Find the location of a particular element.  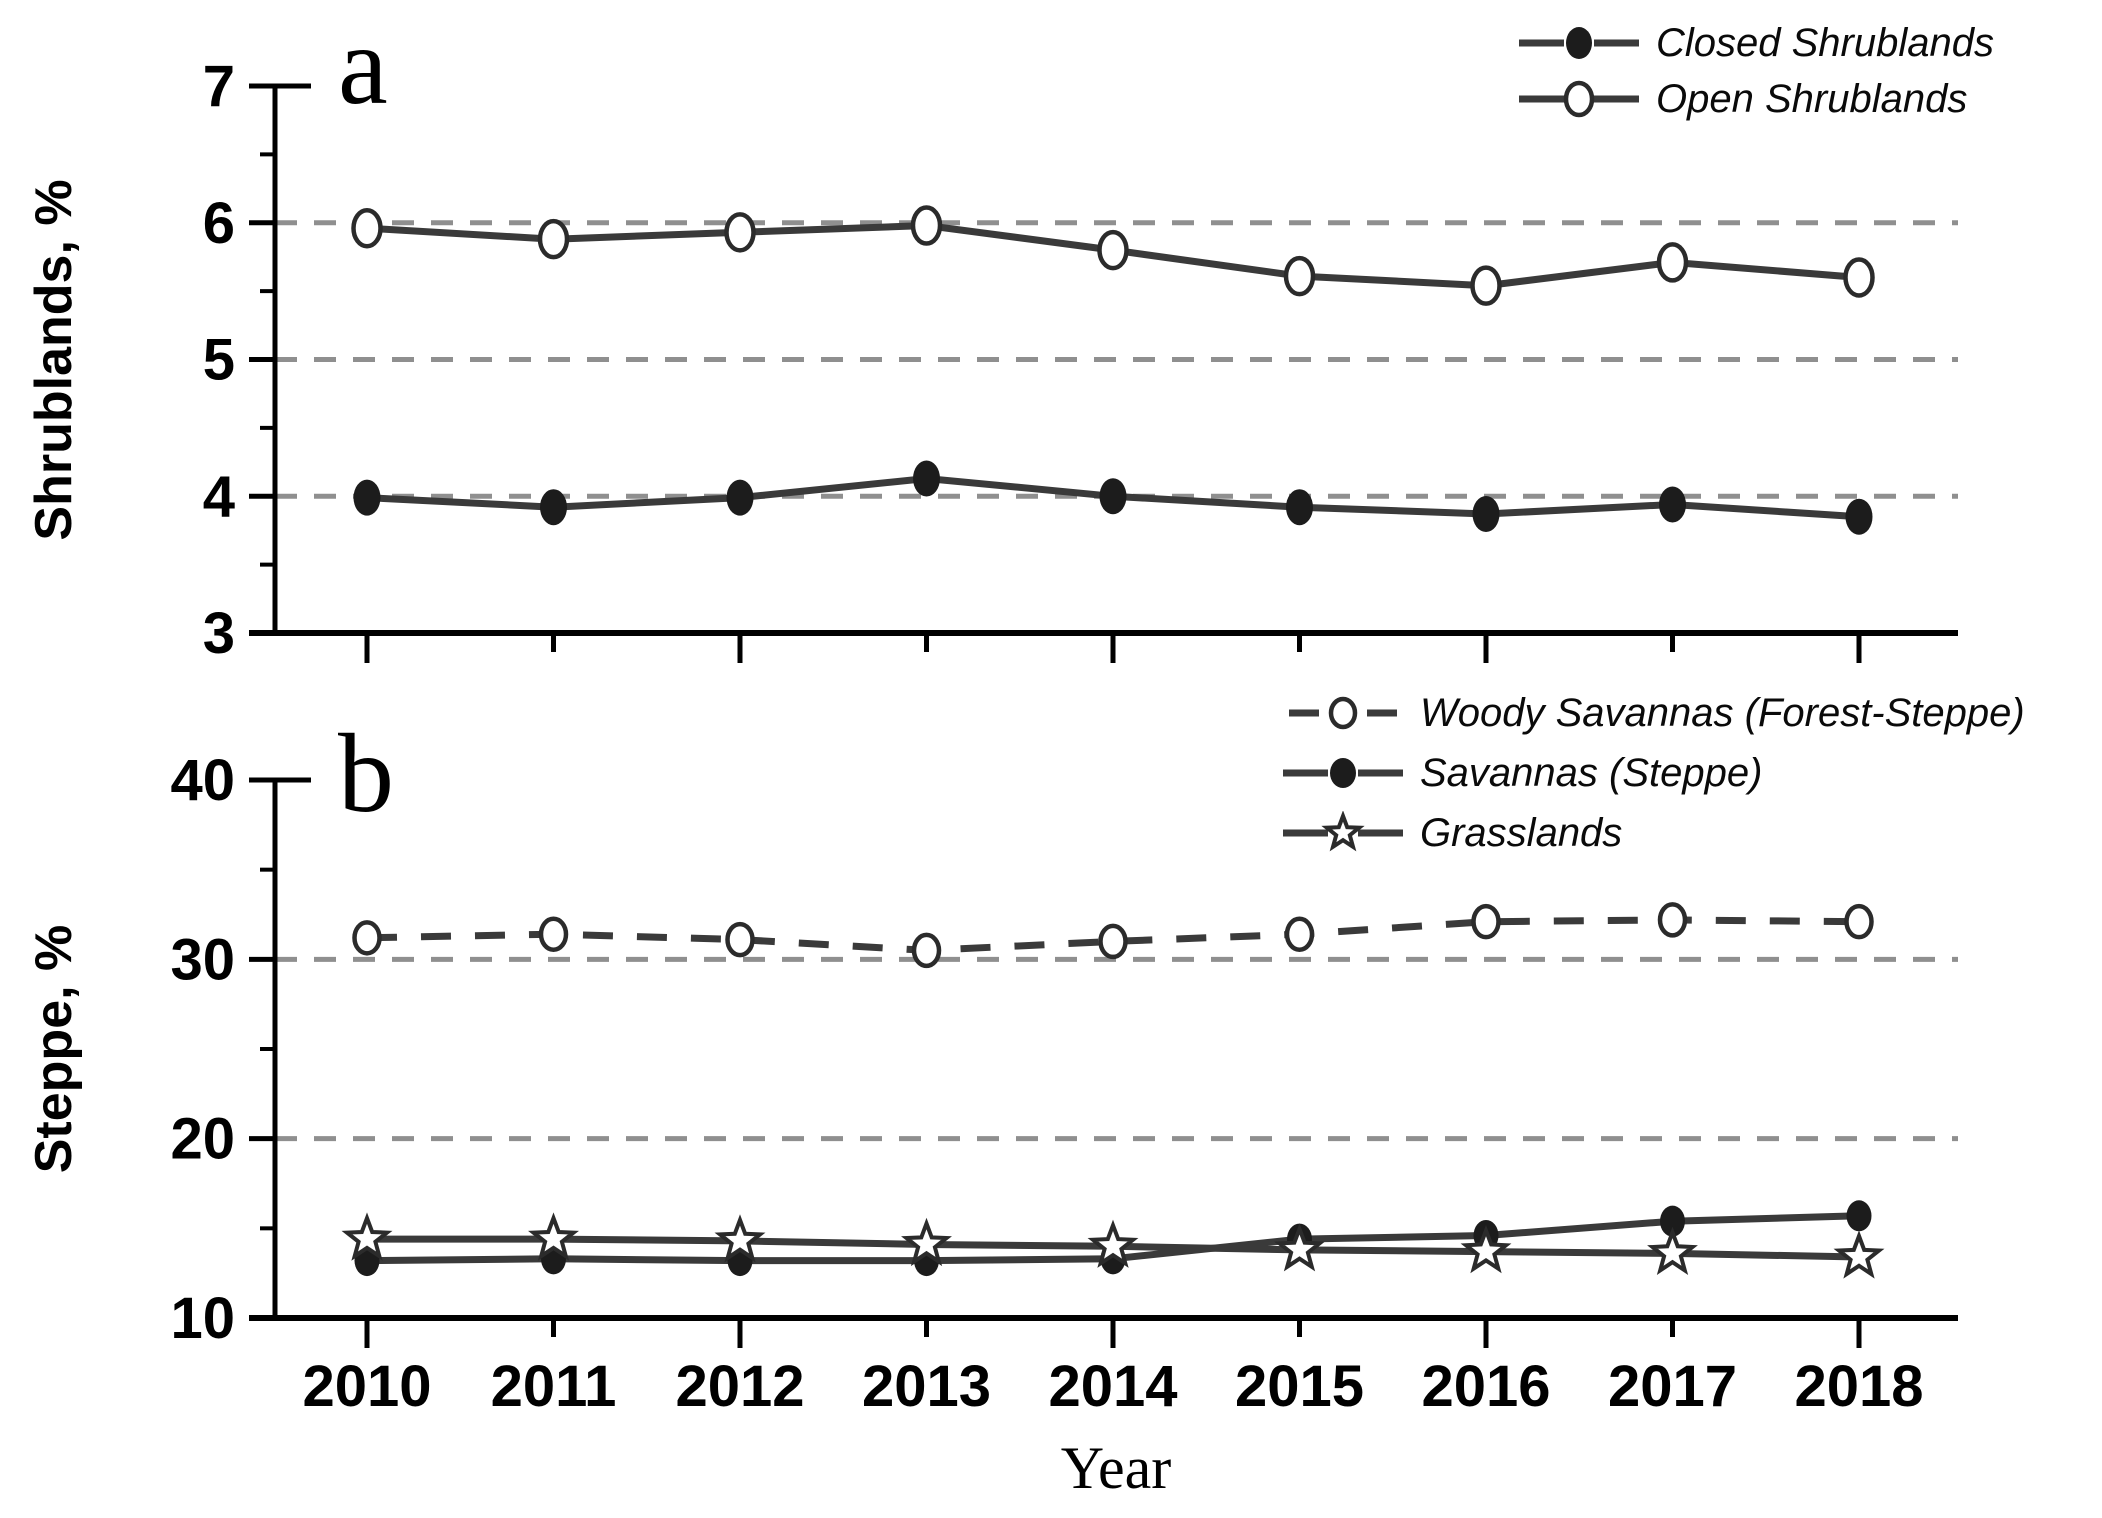

x-tick-label: 2017 is located at coordinates (1672, 1386).